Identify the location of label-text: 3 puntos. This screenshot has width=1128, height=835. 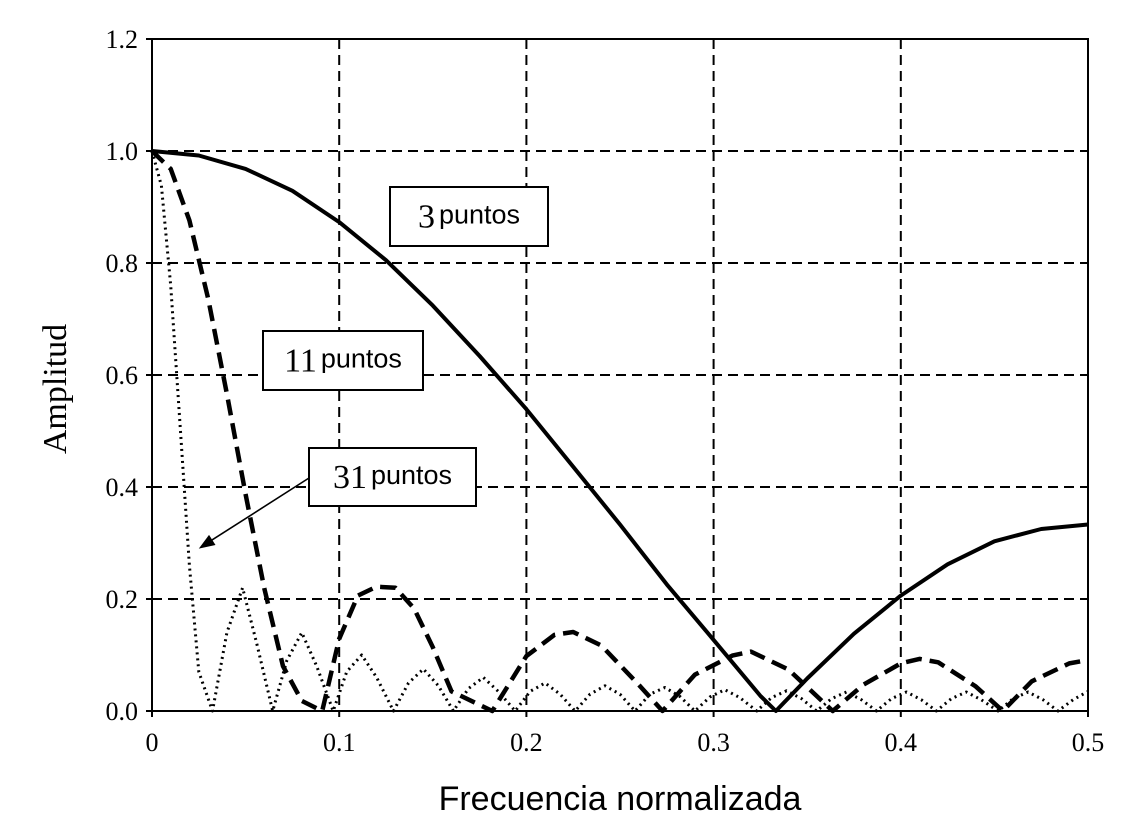
(469, 217).